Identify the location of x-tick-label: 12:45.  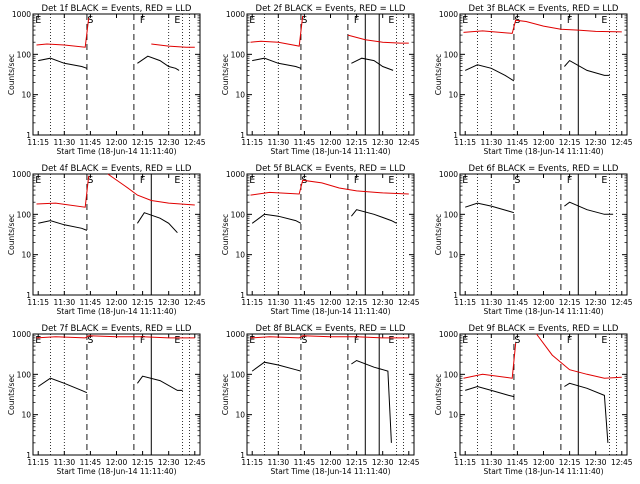
(622, 142).